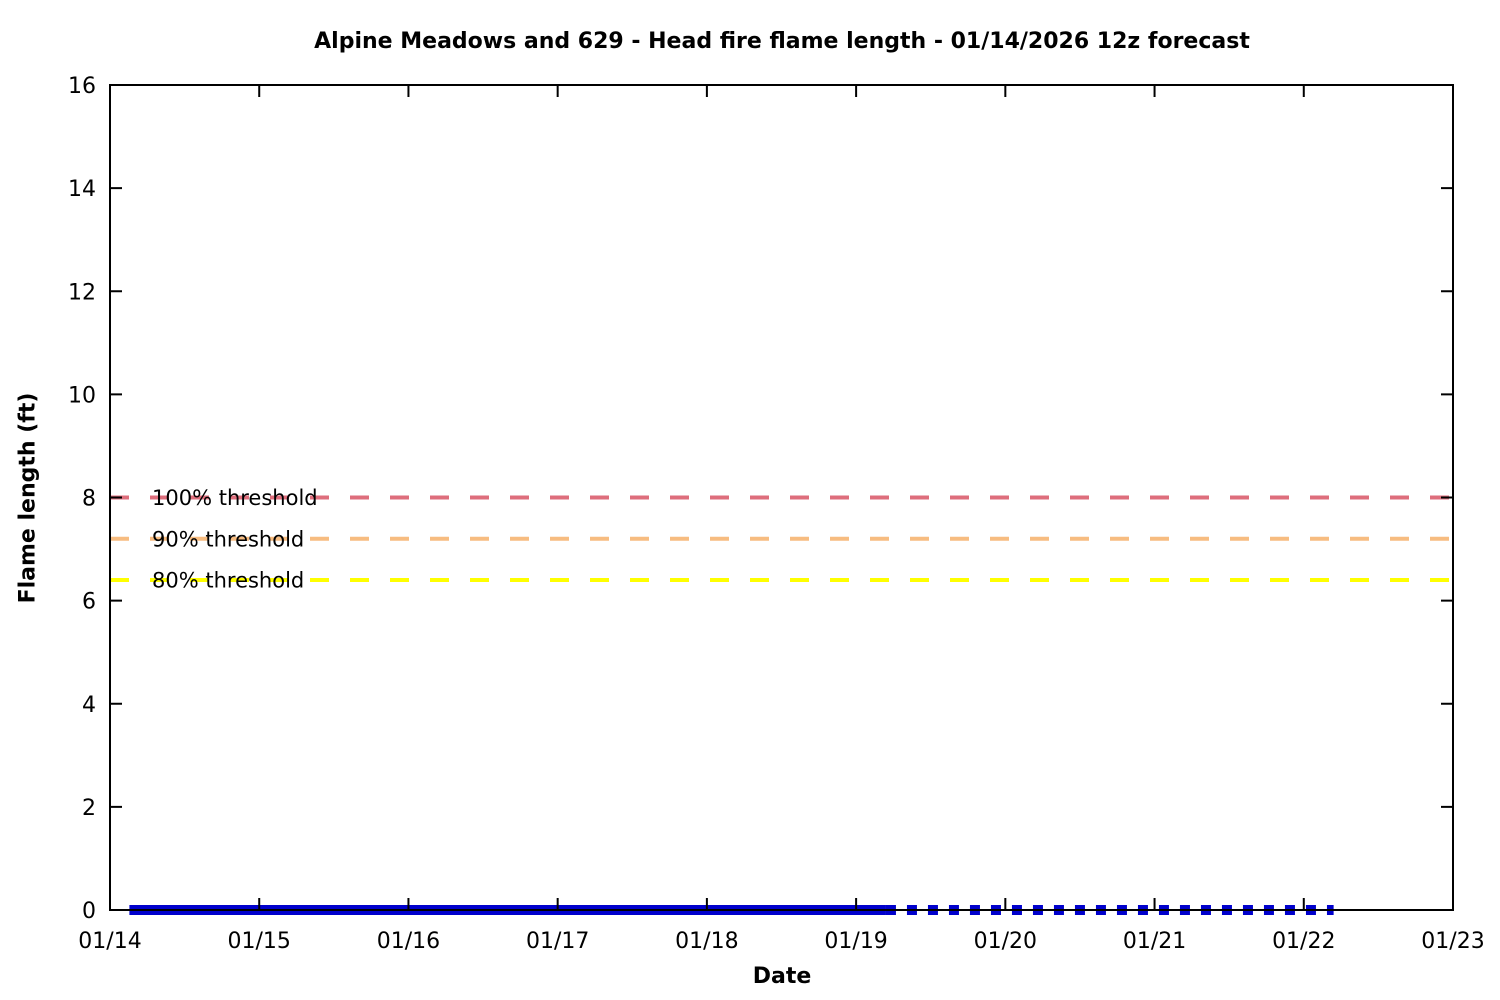 The image size is (1500, 1000). I want to click on threshold-label-90-threshold: 90% threshold, so click(228, 539).